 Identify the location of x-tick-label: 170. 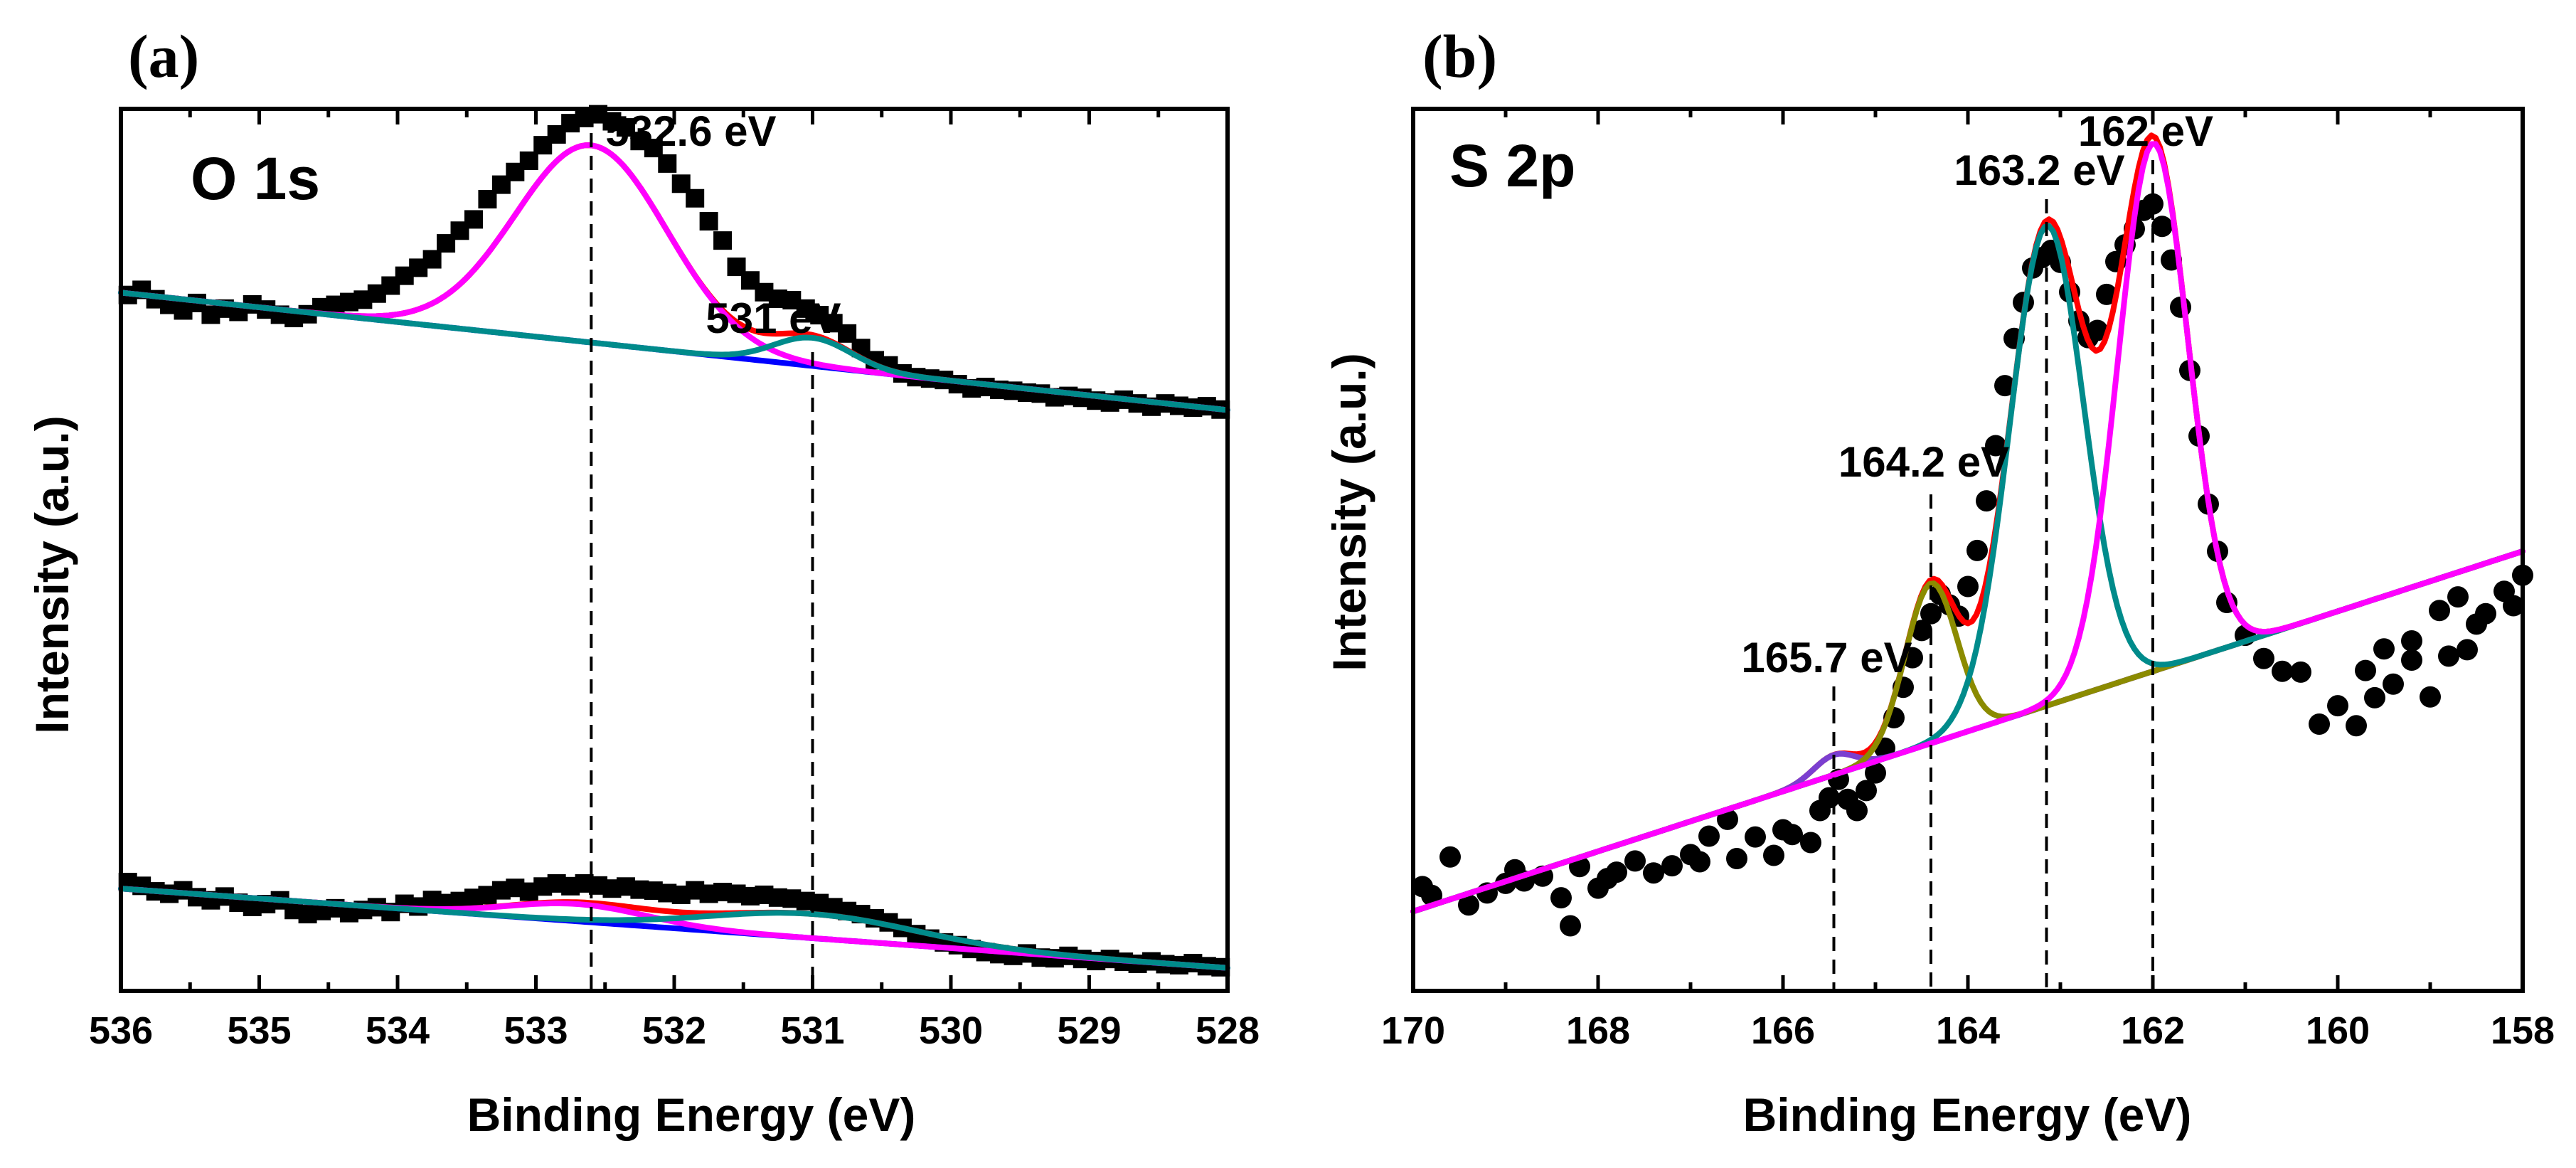
(1413, 1030).